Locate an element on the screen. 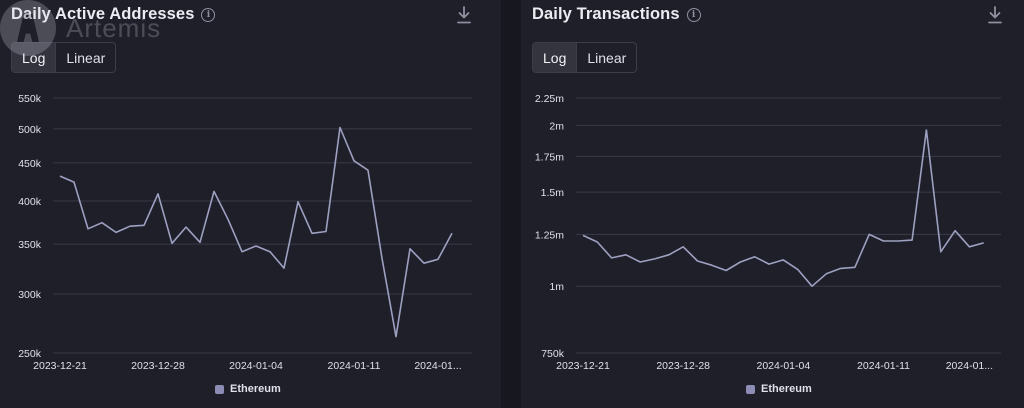 The width and height of the screenshot is (1024, 408). y-tick-label: 500k is located at coordinates (30, 130).